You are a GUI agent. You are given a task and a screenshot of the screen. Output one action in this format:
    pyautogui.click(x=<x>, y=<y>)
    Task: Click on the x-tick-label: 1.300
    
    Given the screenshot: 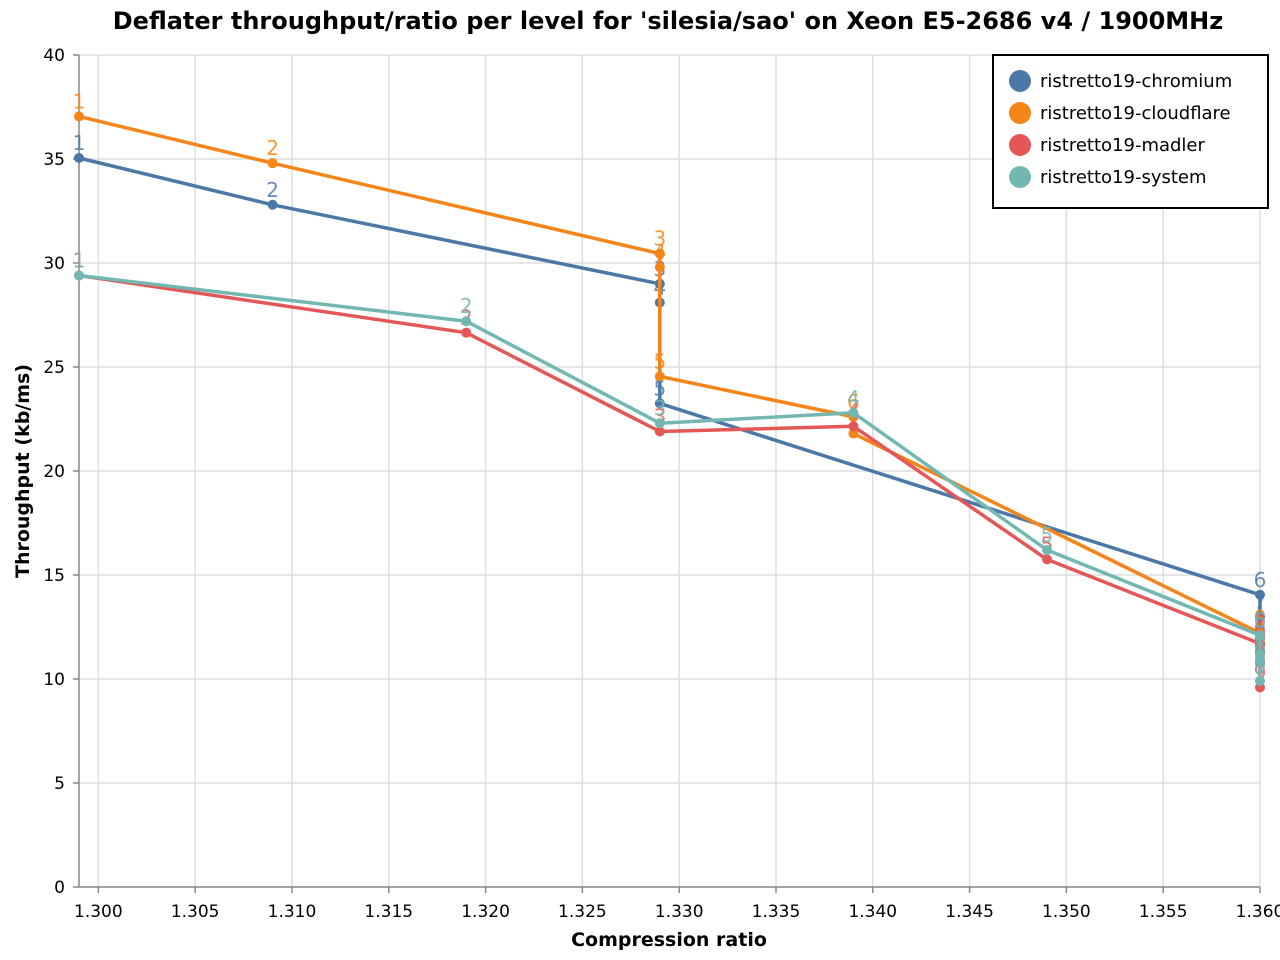 What is the action you would take?
    pyautogui.click(x=98, y=912)
    